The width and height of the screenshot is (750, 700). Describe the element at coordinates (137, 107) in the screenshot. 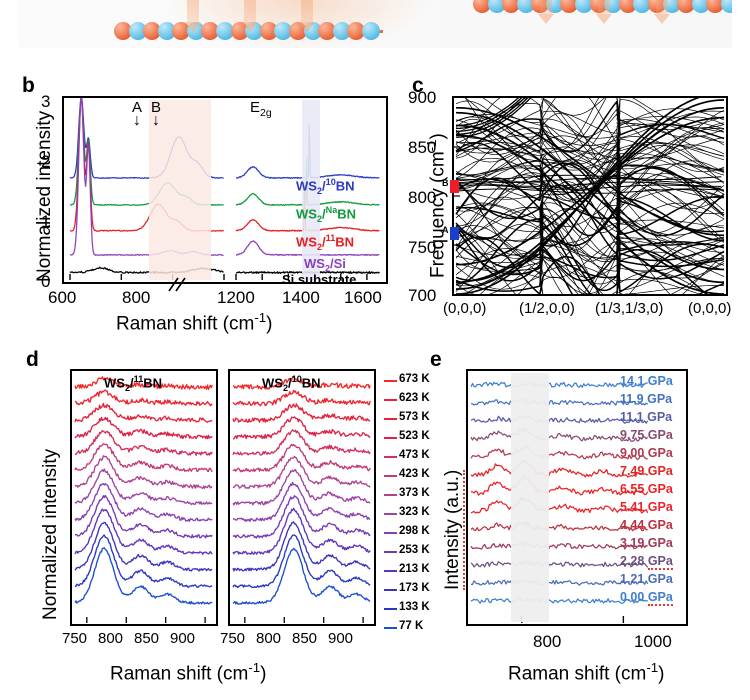

I see `peak-label-A: A` at that location.